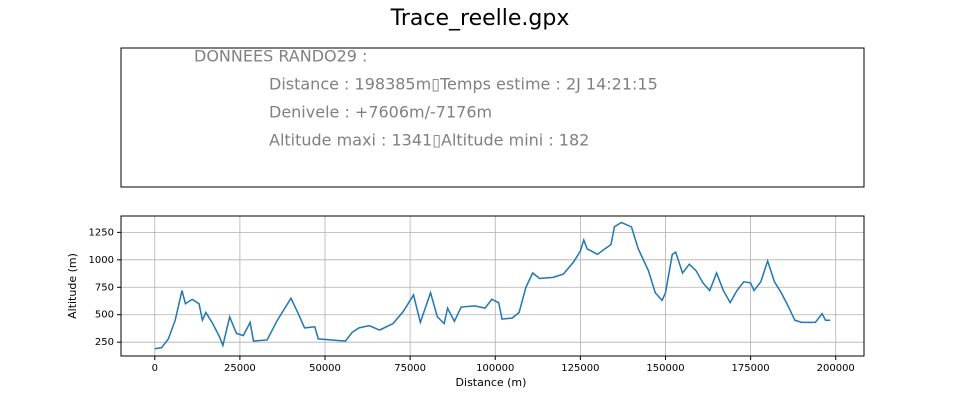 This screenshot has width=960, height=404. Describe the element at coordinates (480, 18) in the screenshot. I see `figure-title: Trace_reelle.gpx` at that location.